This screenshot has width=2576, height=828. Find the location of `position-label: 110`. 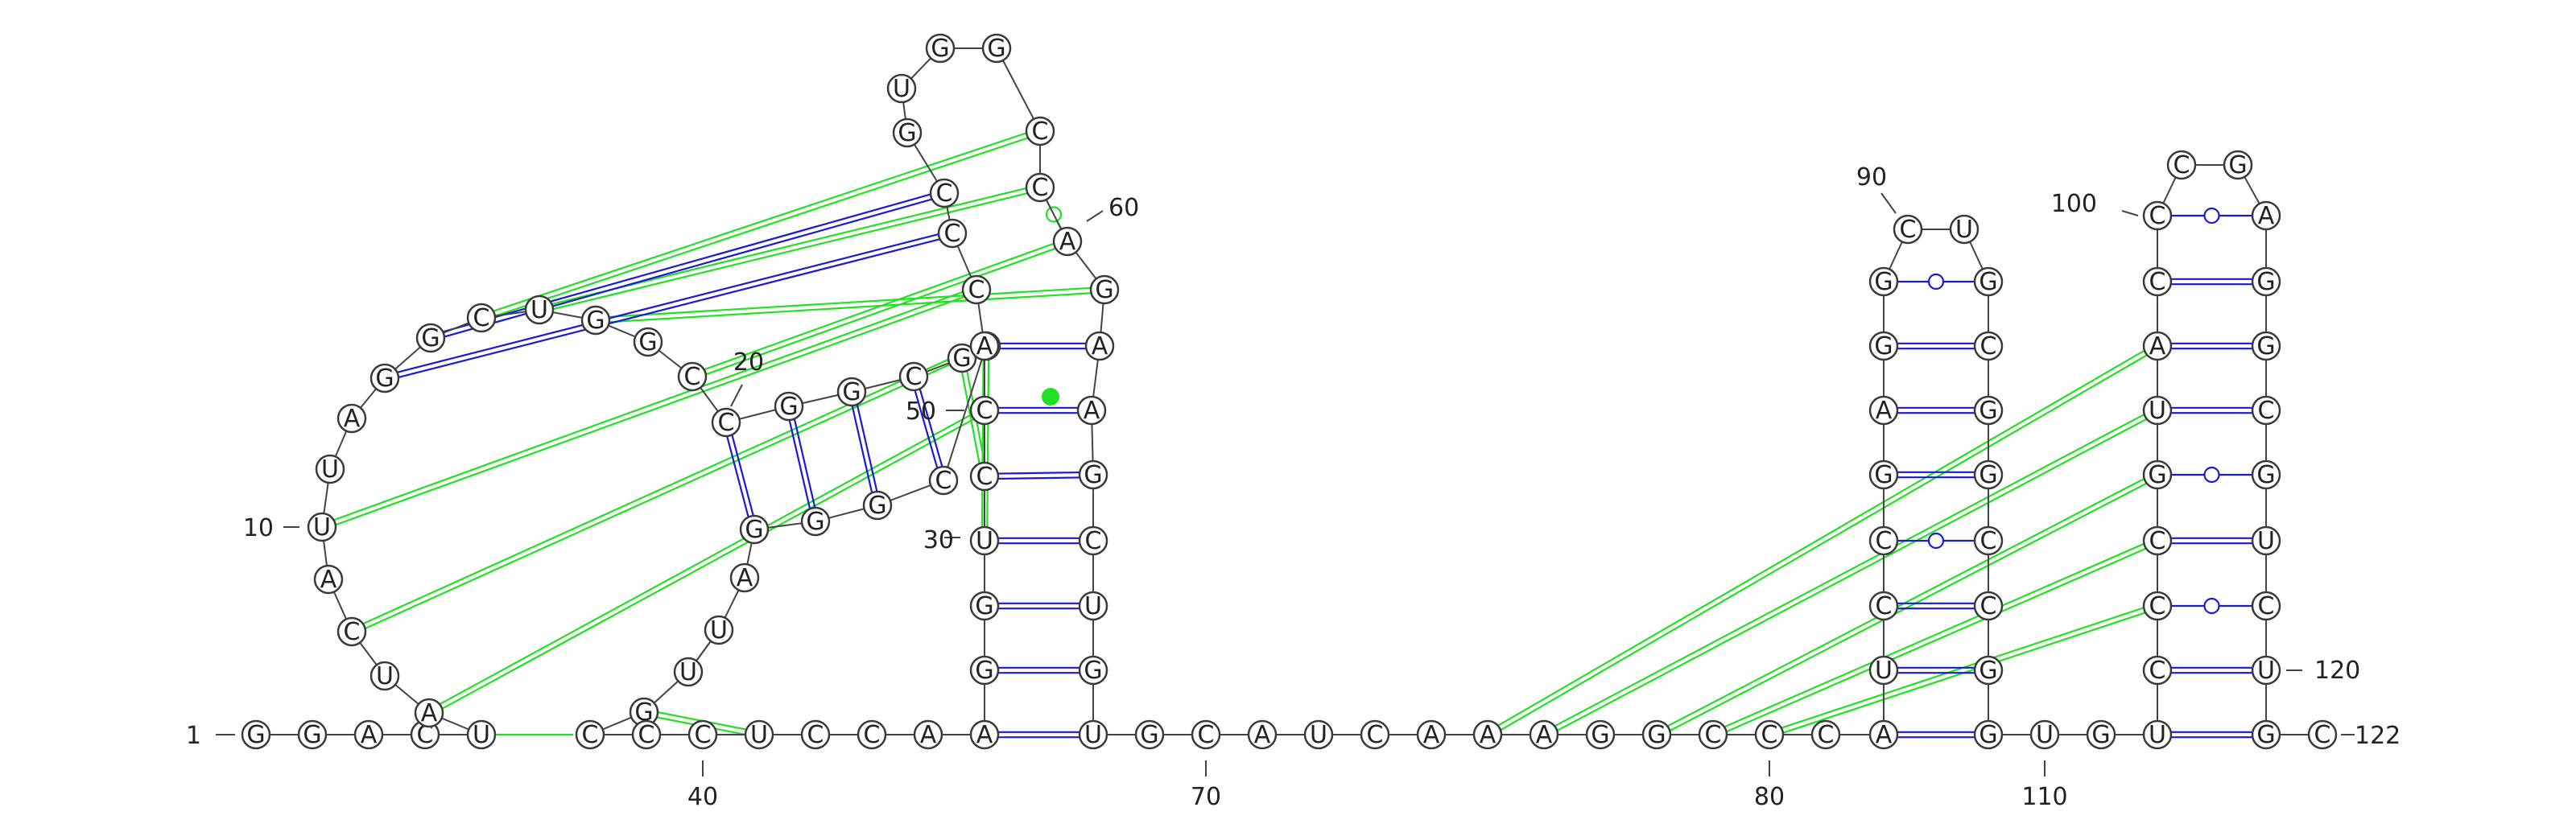

position-label: 110 is located at coordinates (2044, 797).